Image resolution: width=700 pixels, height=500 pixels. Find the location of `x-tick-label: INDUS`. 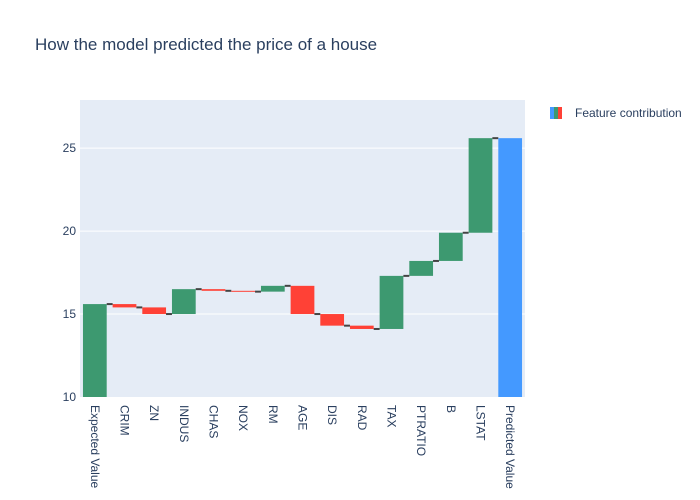

x-tick-label: INDUS is located at coordinates (184, 423).